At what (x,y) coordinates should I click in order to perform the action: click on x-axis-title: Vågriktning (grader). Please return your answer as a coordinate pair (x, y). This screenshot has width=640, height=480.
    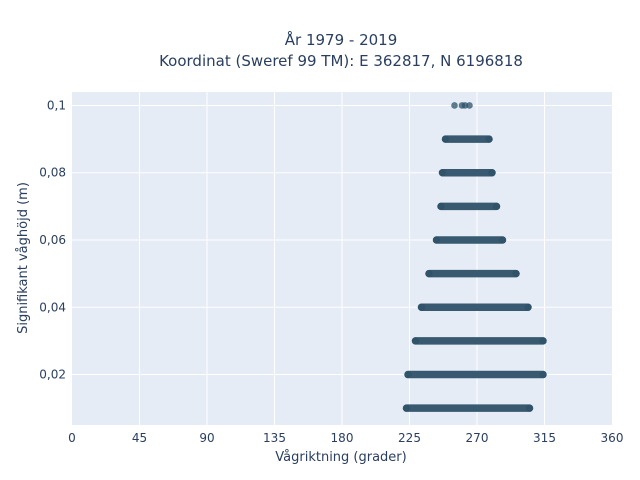
    Looking at the image, I should click on (340, 457).